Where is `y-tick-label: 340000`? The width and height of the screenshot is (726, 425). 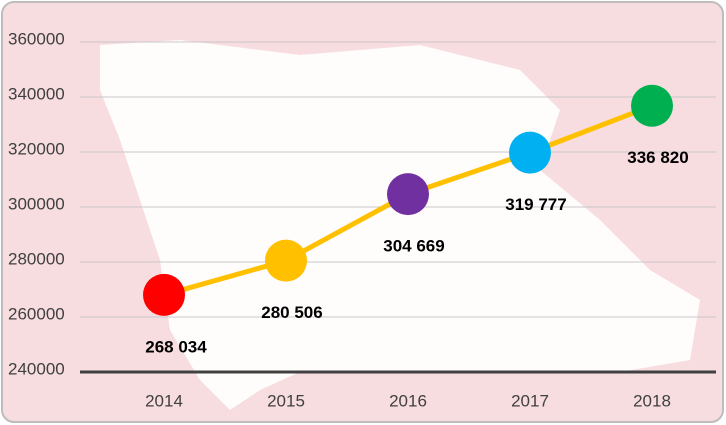
y-tick-label: 340000 is located at coordinates (36, 93).